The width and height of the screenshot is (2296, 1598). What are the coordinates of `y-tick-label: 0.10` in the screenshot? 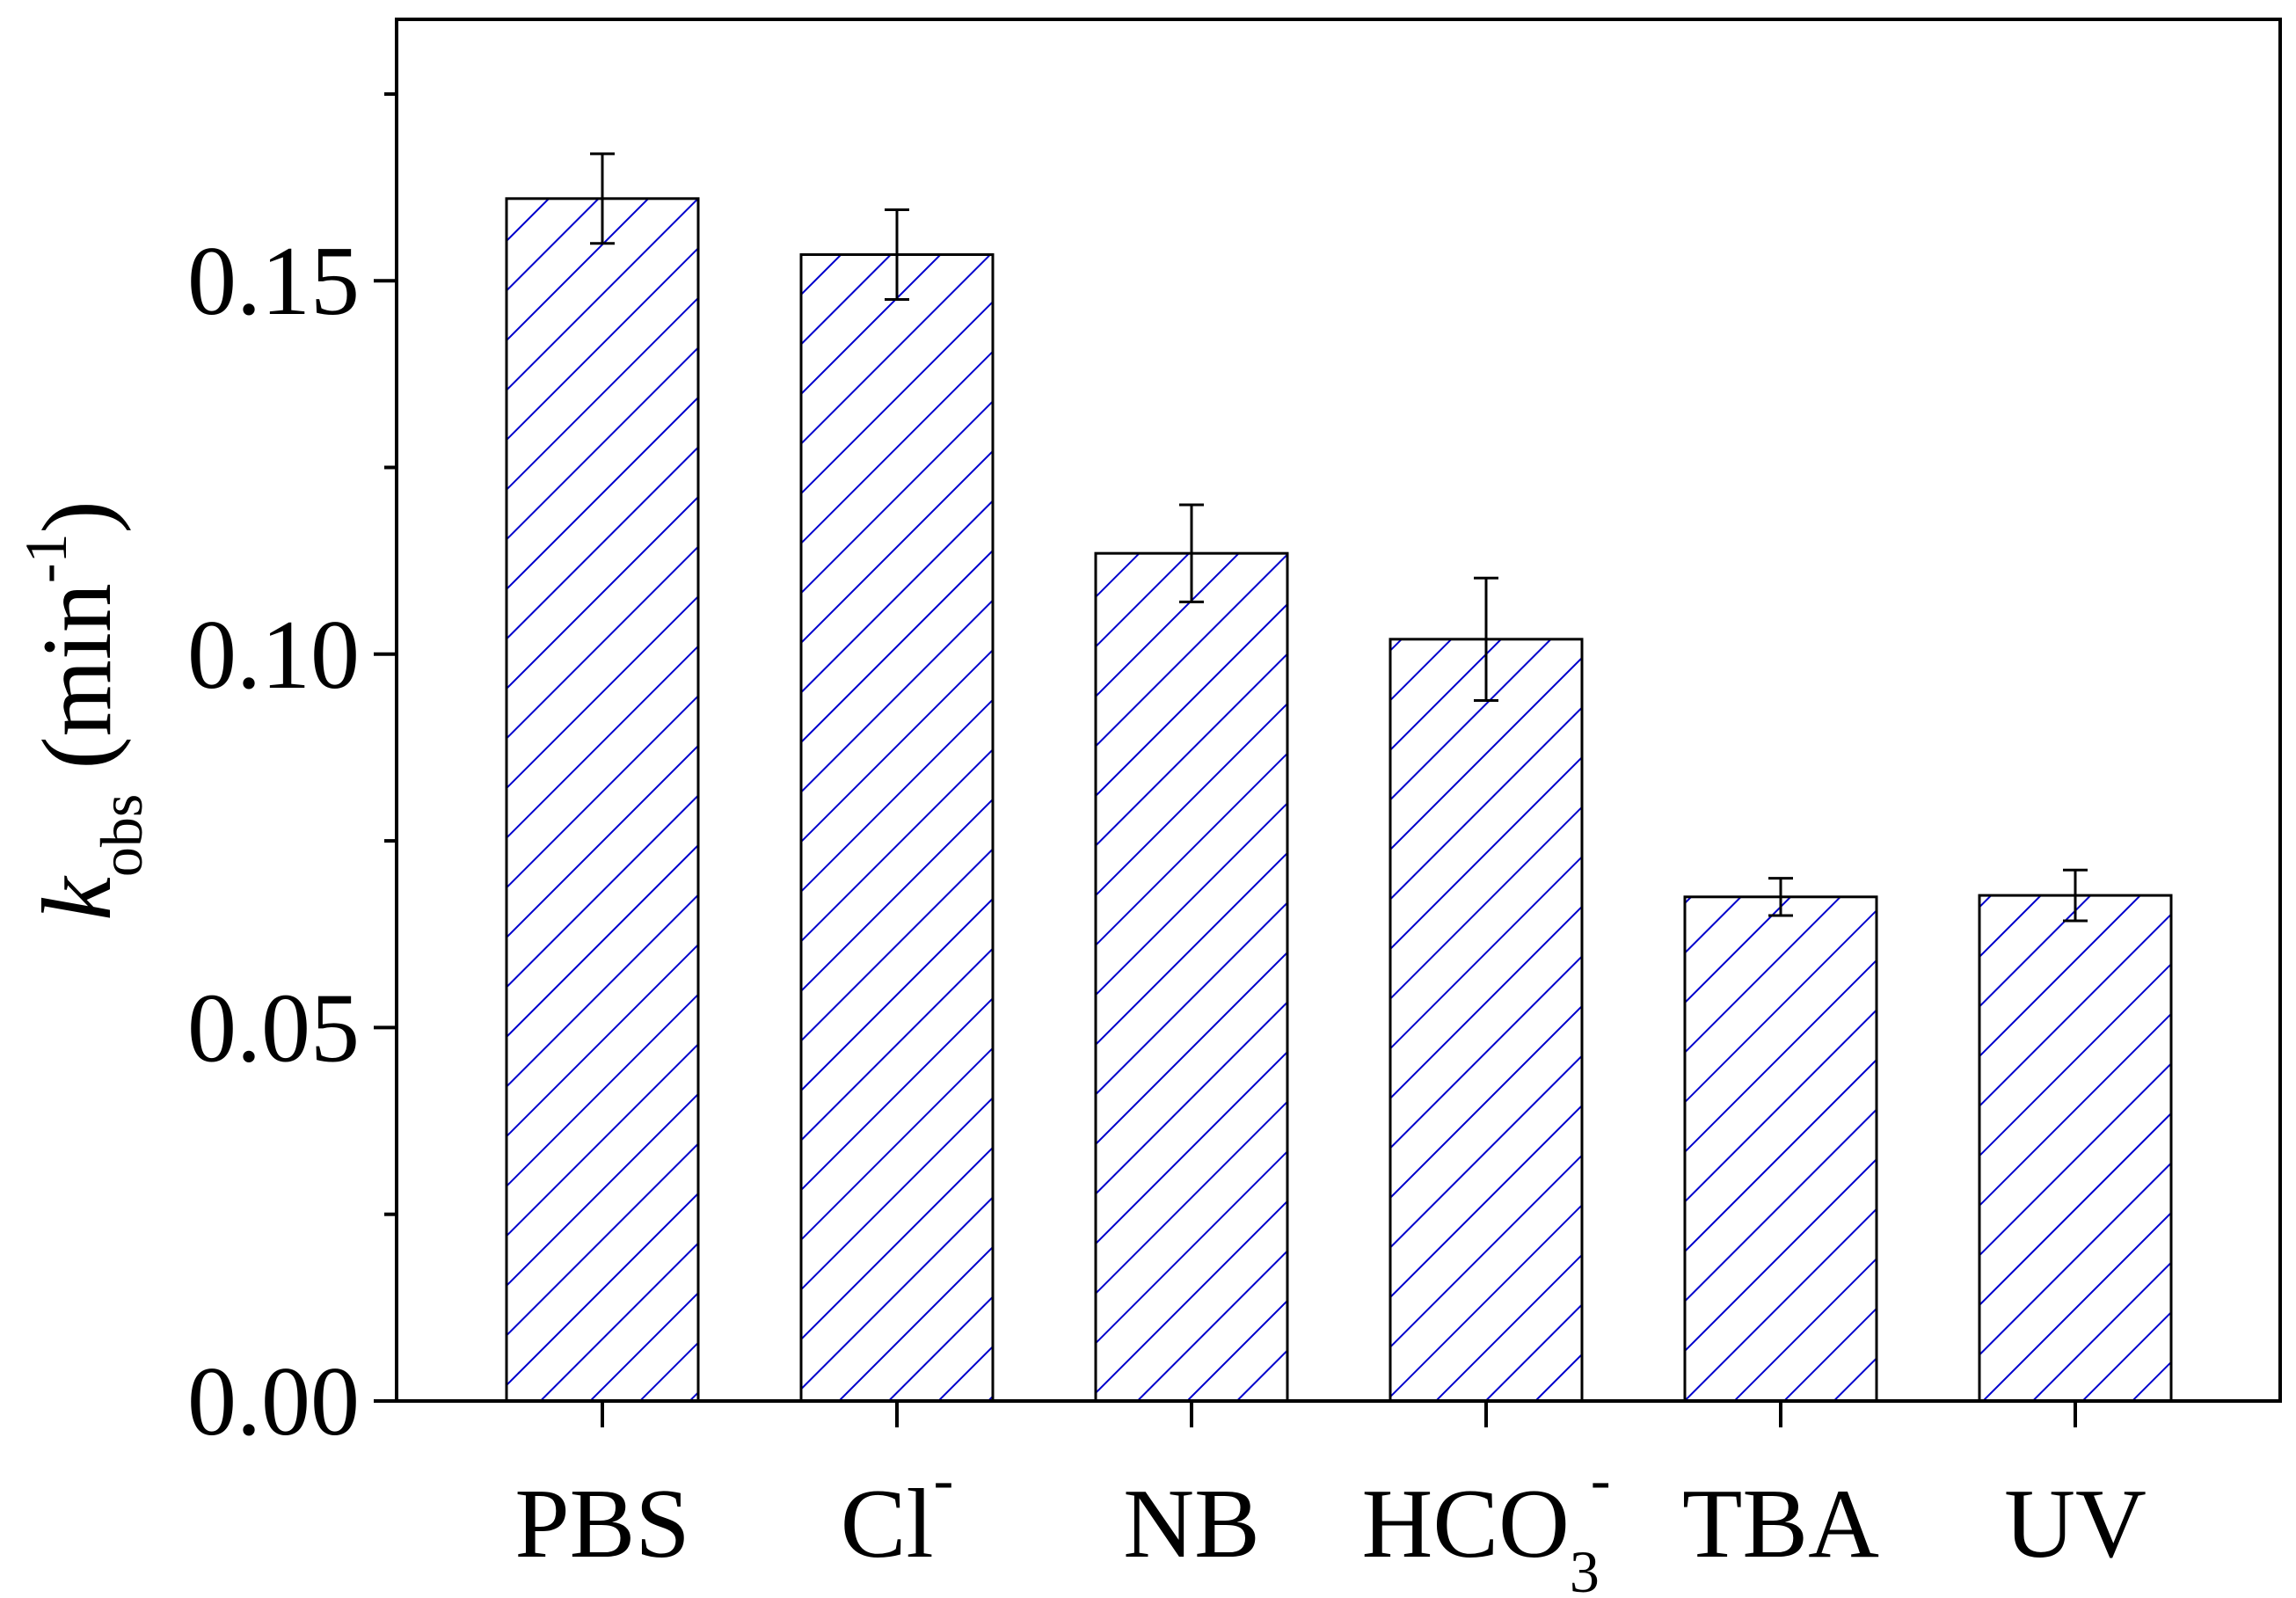 It's located at (273, 655).